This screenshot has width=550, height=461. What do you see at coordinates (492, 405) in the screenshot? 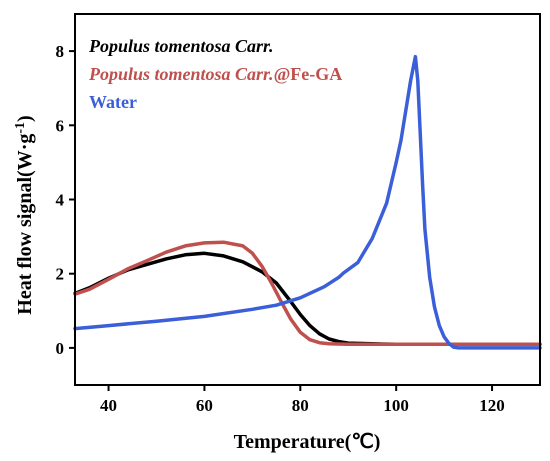
I see `x-tick-label: 120` at bounding box center [492, 405].